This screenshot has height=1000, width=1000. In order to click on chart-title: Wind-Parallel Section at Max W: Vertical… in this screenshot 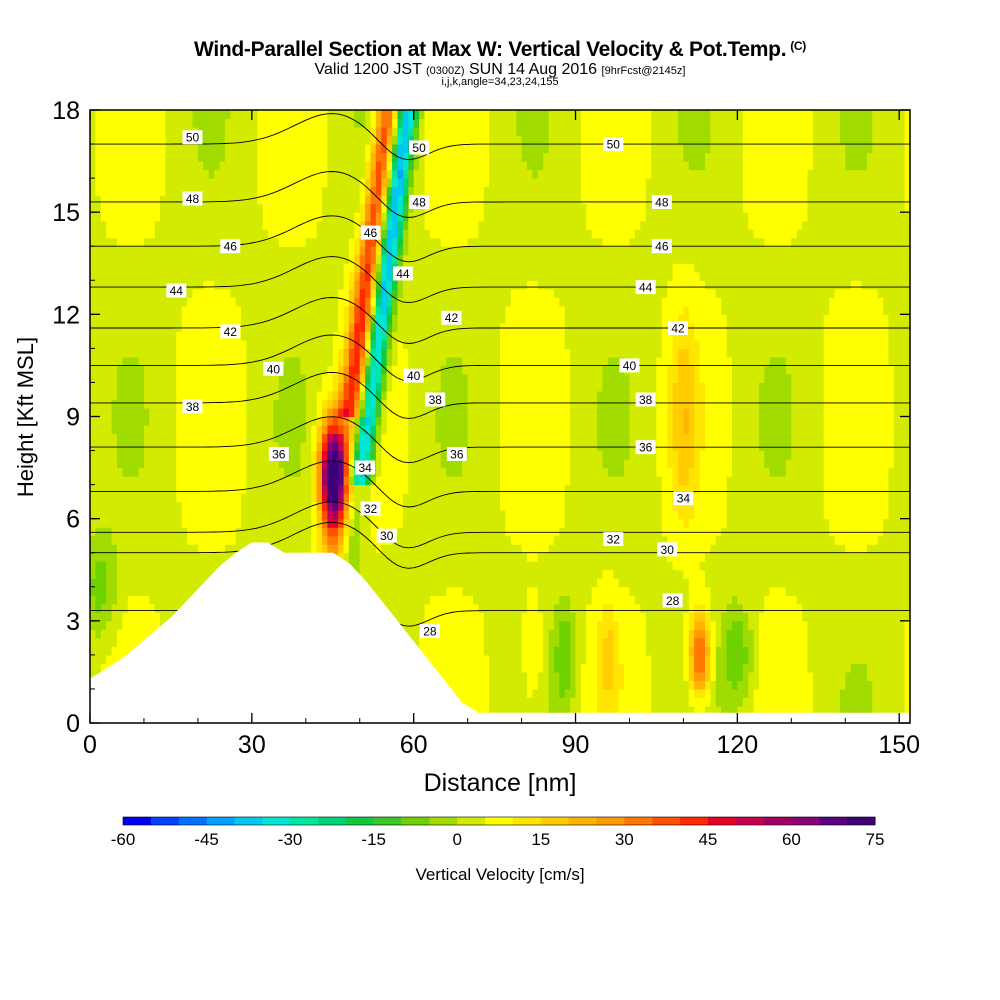, I will do `click(500, 50)`.